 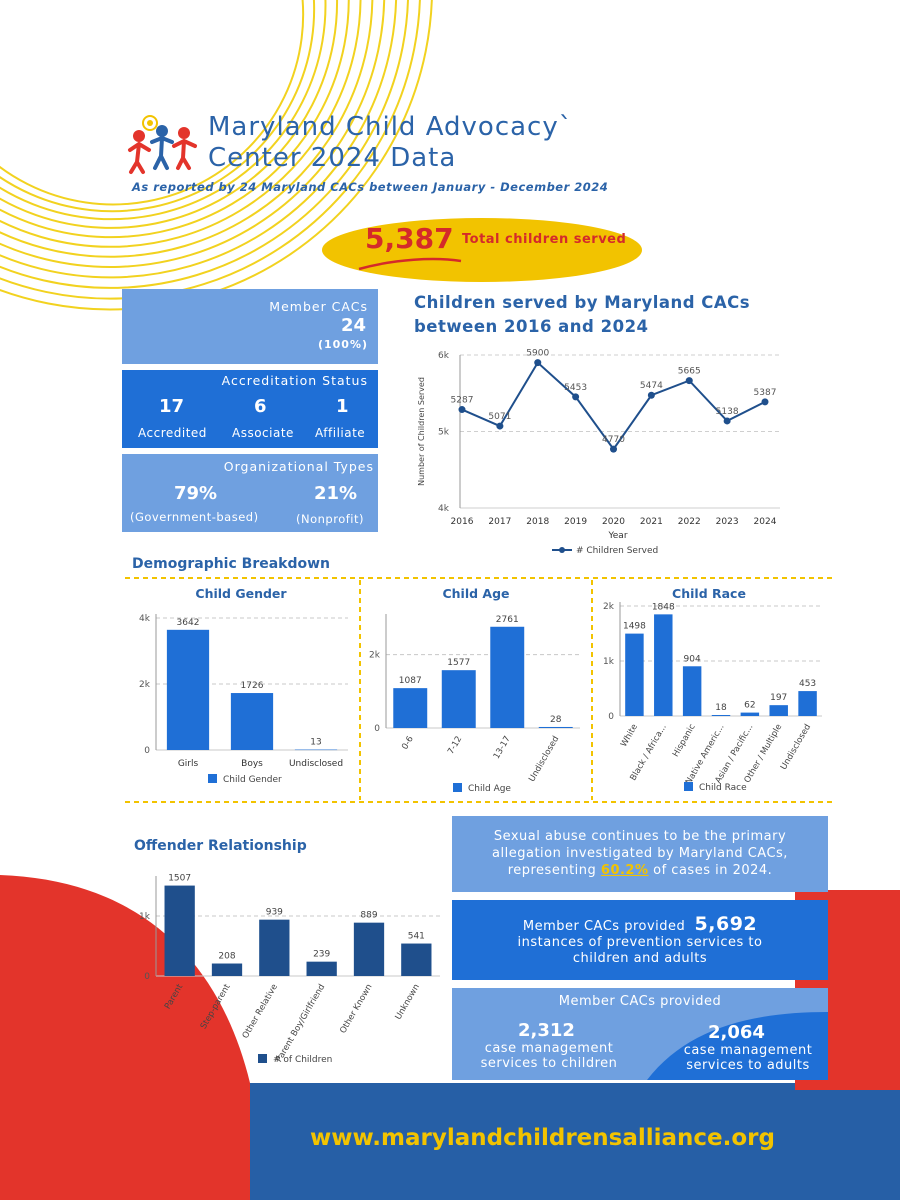 I want to click on bar-data-label: 1087, so click(x=410, y=681).